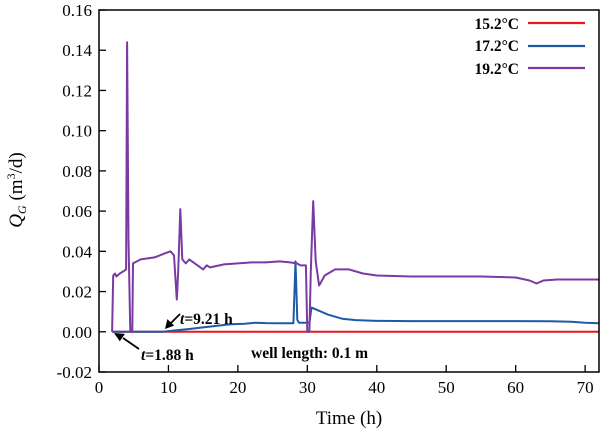 This screenshot has width=603, height=433. Describe the element at coordinates (496, 24) in the screenshot. I see `legend-label-15-2c: 15.2°C` at that location.